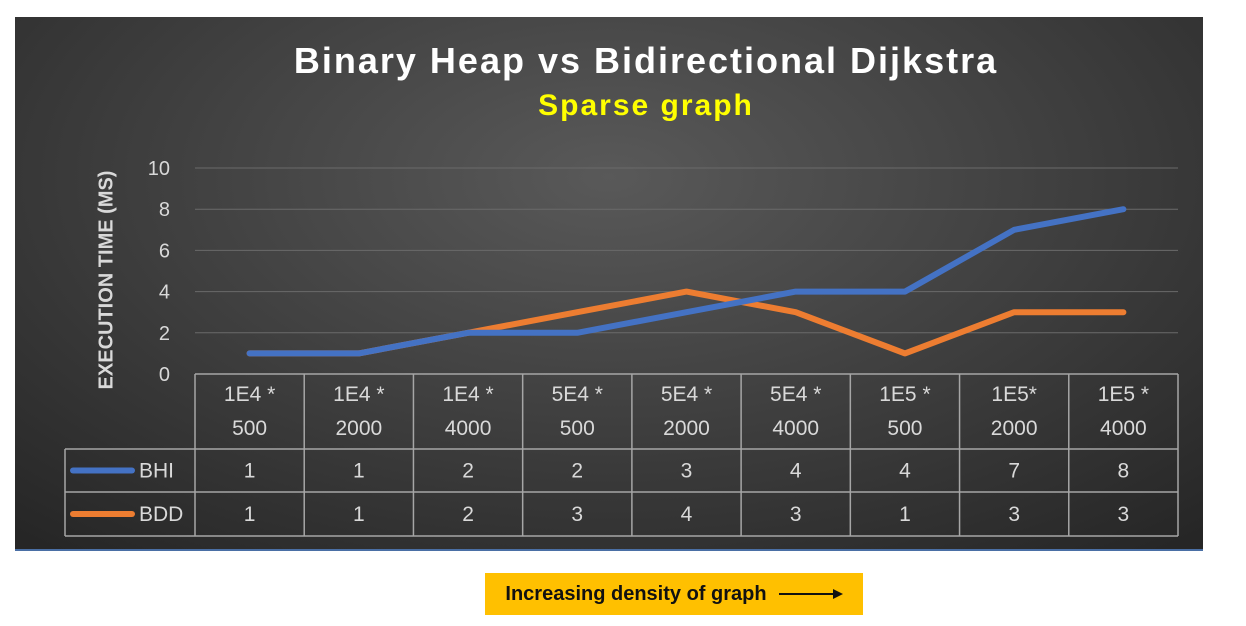 This screenshot has width=1246, height=626. I want to click on series-line-bdd, so click(686, 322).